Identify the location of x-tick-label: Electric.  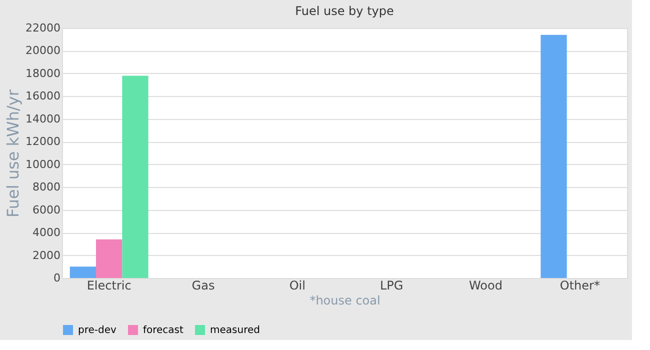
(109, 285).